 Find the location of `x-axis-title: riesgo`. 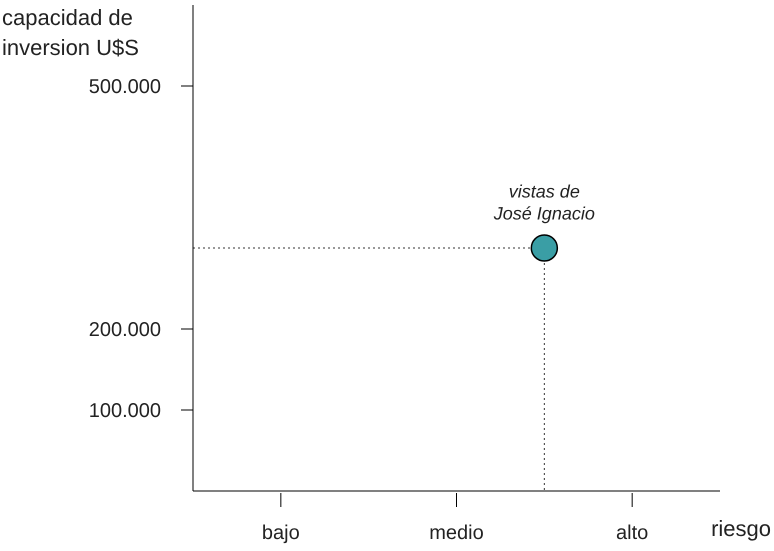

x-axis-title: riesgo is located at coordinates (741, 528).